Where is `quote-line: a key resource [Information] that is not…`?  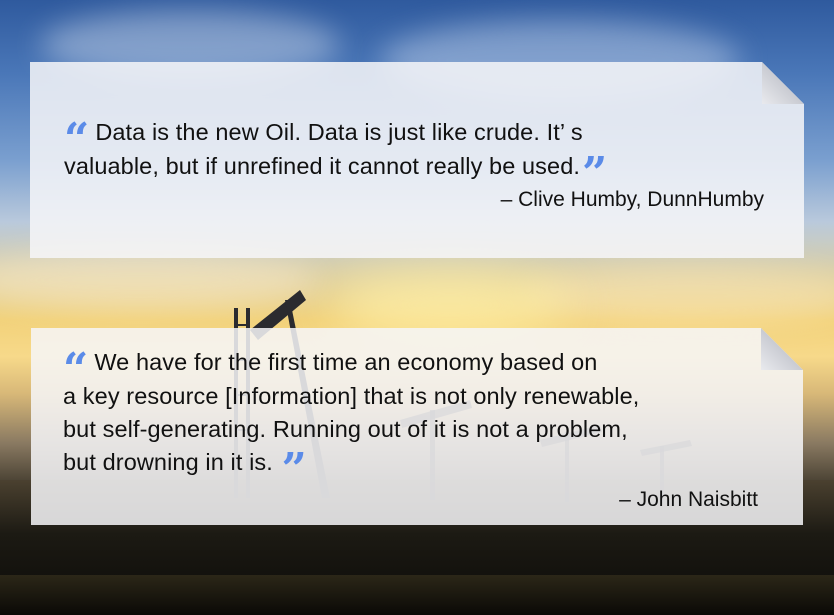
quote-line: a key resource [Information] that is not… is located at coordinates (351, 396).